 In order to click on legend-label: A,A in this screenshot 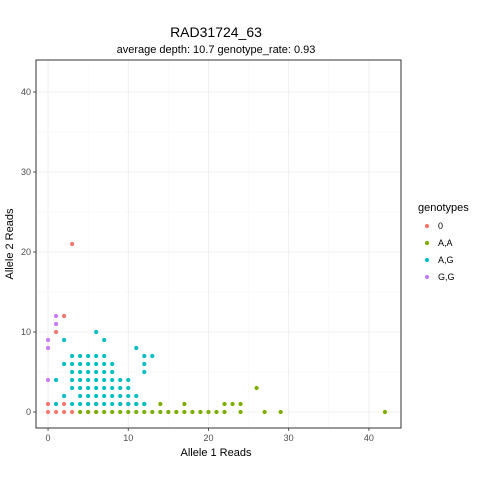, I will do `click(445, 243)`.